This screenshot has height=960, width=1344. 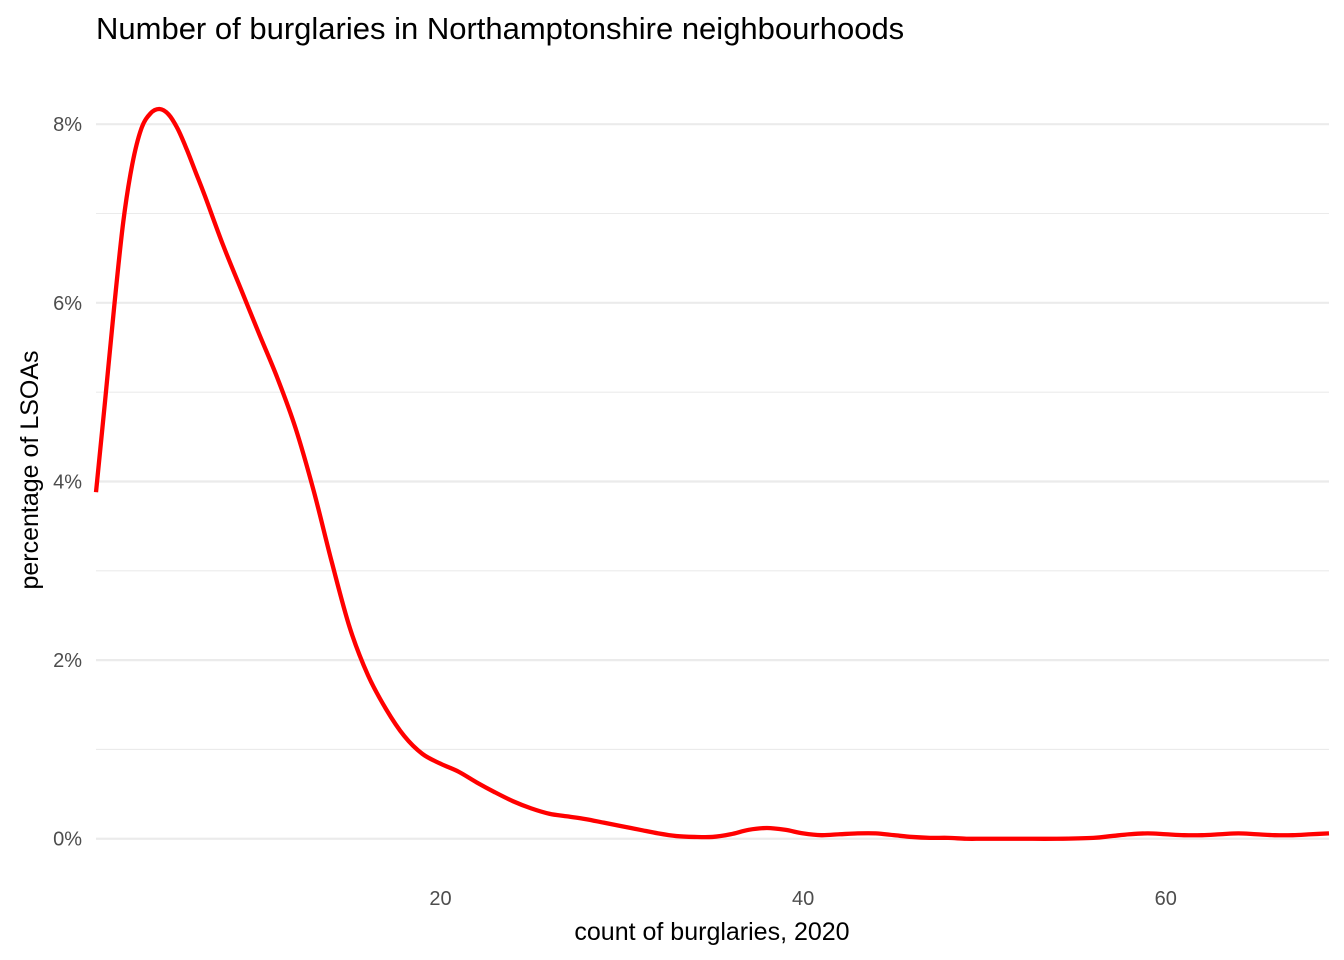 What do you see at coordinates (1166, 899) in the screenshot?
I see `x-tick-label: 60` at bounding box center [1166, 899].